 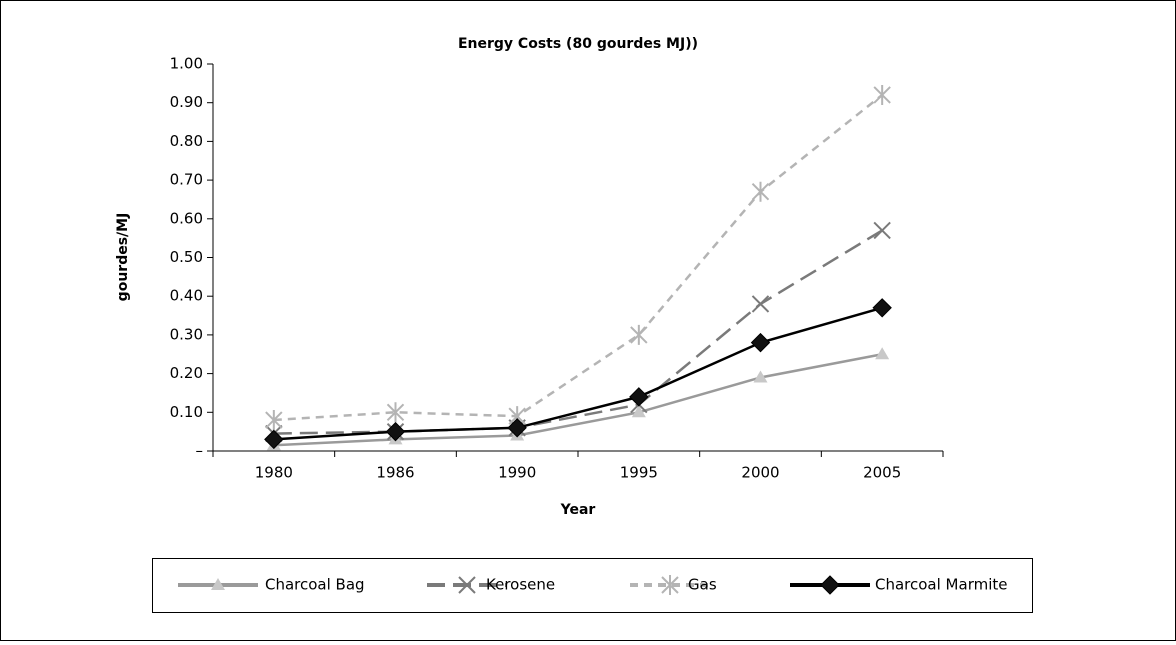 I want to click on legend-label: Charcoal Bag, so click(x=315, y=585).